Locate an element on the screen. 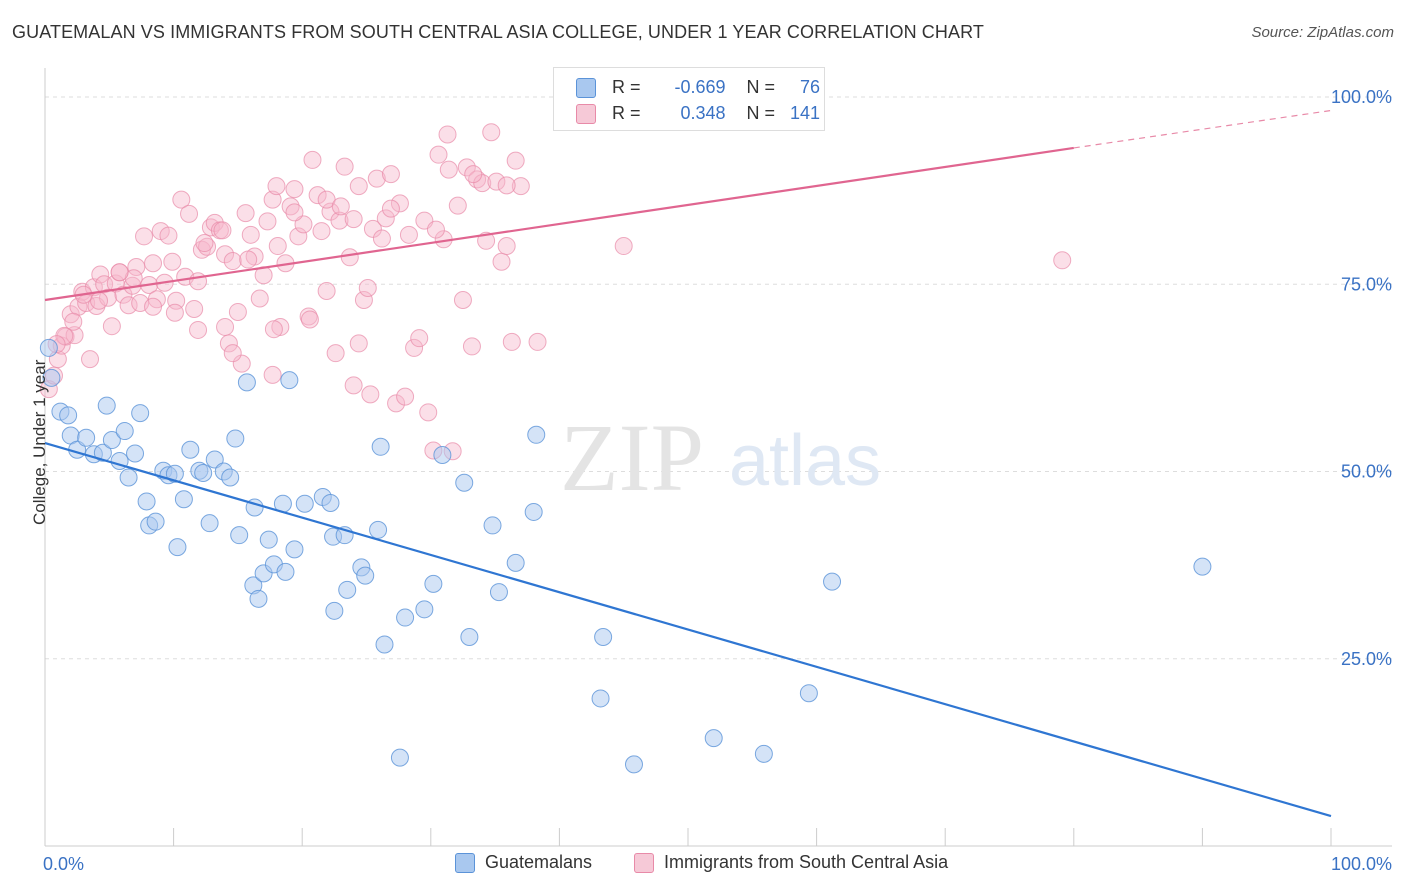 This screenshot has height=892, width=1406. trend-line-immigrants is located at coordinates (559, 224).